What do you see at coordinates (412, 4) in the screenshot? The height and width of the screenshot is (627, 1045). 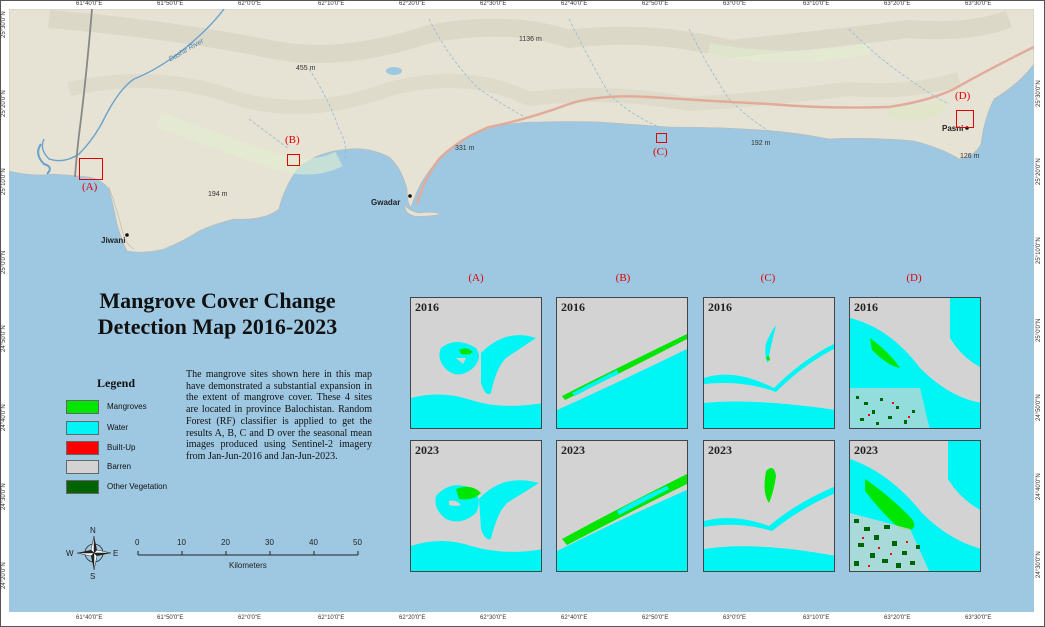 I see `lon-tick-top: 62°20'0"E` at bounding box center [412, 4].